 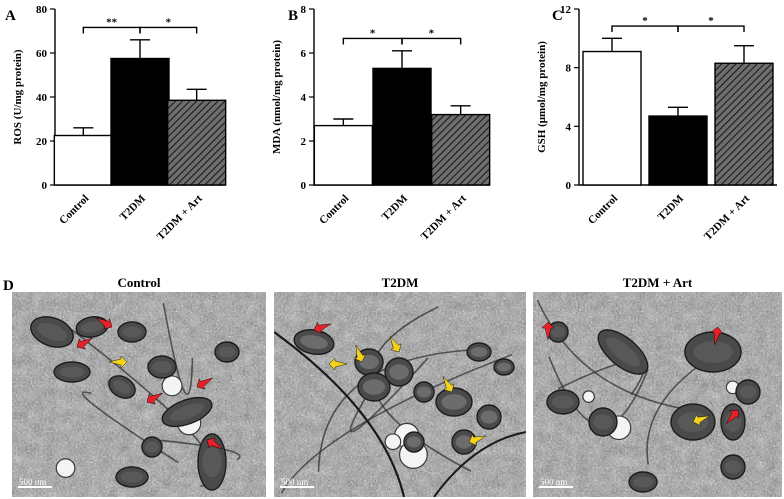 What do you see at coordinates (18, 96) in the screenshot?
I see `y-axis-label: ROS (U/mg protein)` at bounding box center [18, 96].